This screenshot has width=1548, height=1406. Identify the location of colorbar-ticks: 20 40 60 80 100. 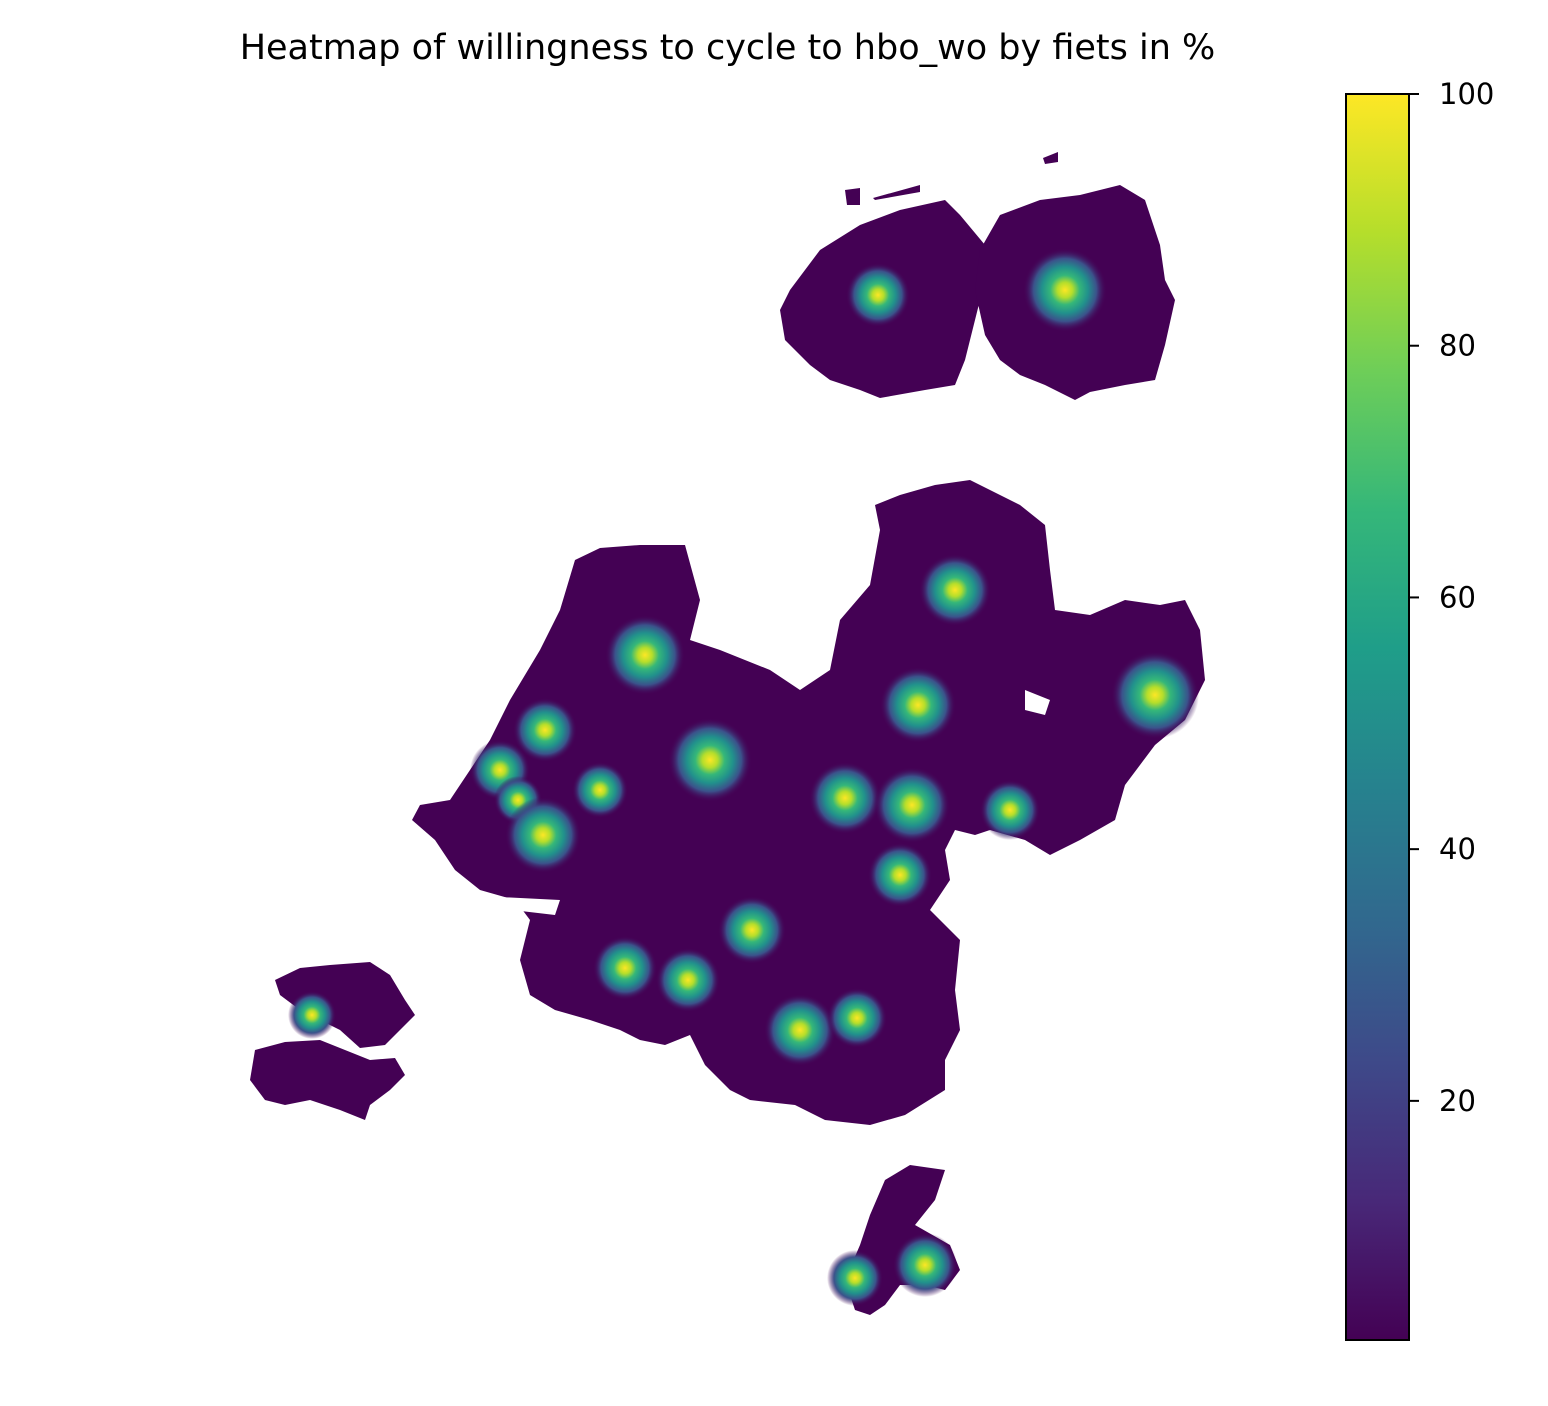
(1451, 597).